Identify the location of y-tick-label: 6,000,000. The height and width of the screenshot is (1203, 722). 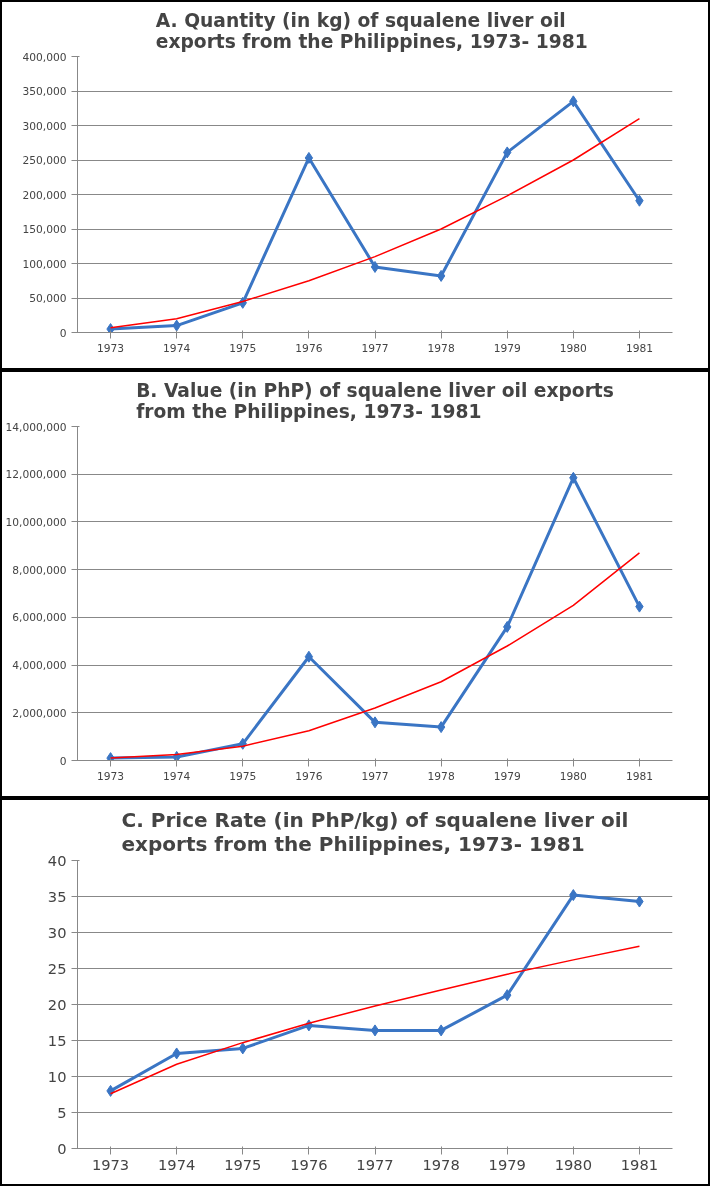
(39, 618).